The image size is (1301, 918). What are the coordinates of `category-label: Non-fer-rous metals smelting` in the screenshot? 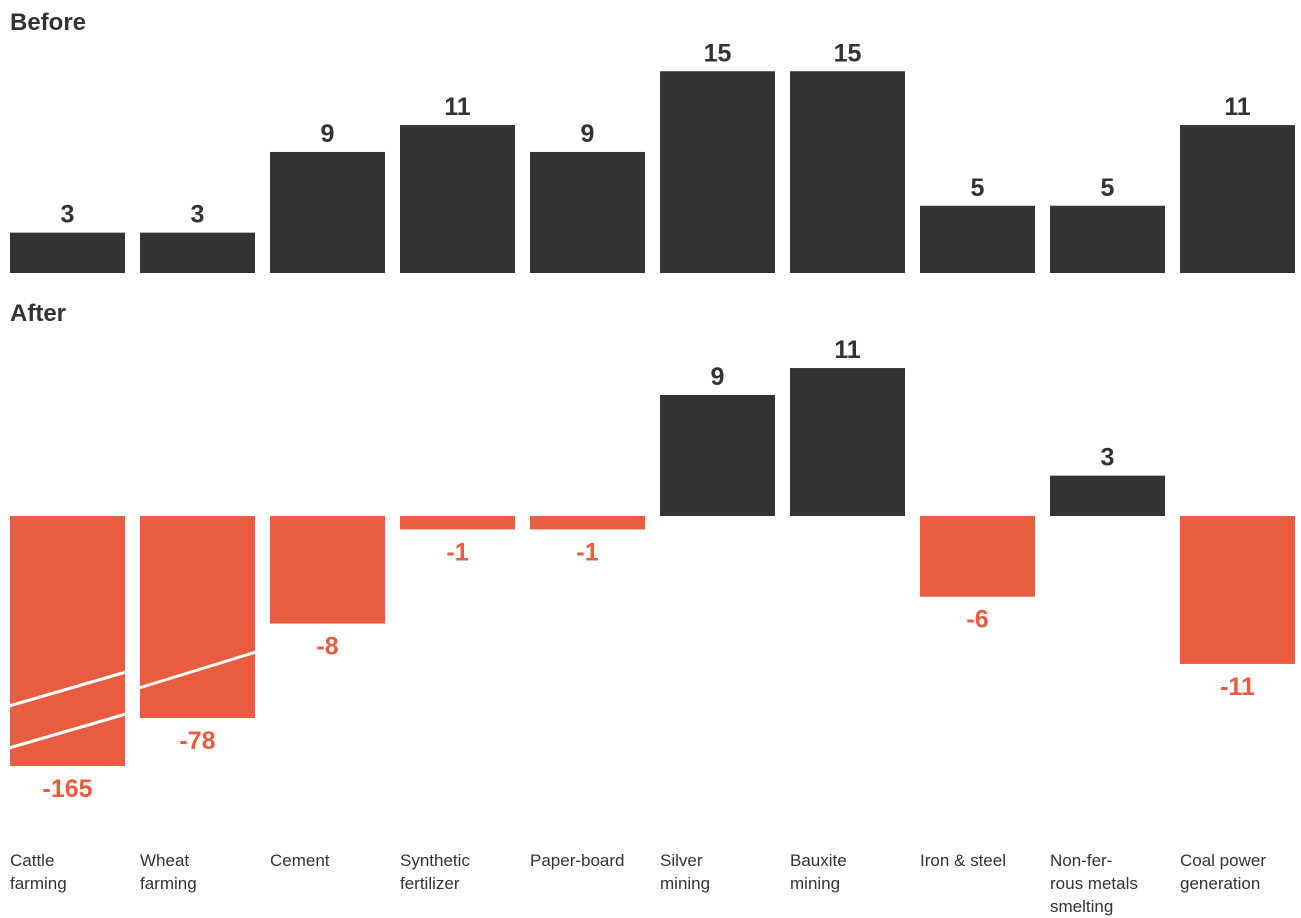 It's located at (1094, 883).